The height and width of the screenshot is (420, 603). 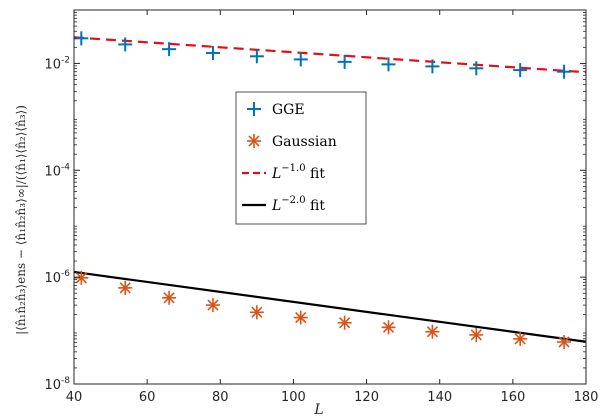 What do you see at coordinates (298, 172) in the screenshot?
I see `legend-label: L−1.0 fit` at bounding box center [298, 172].